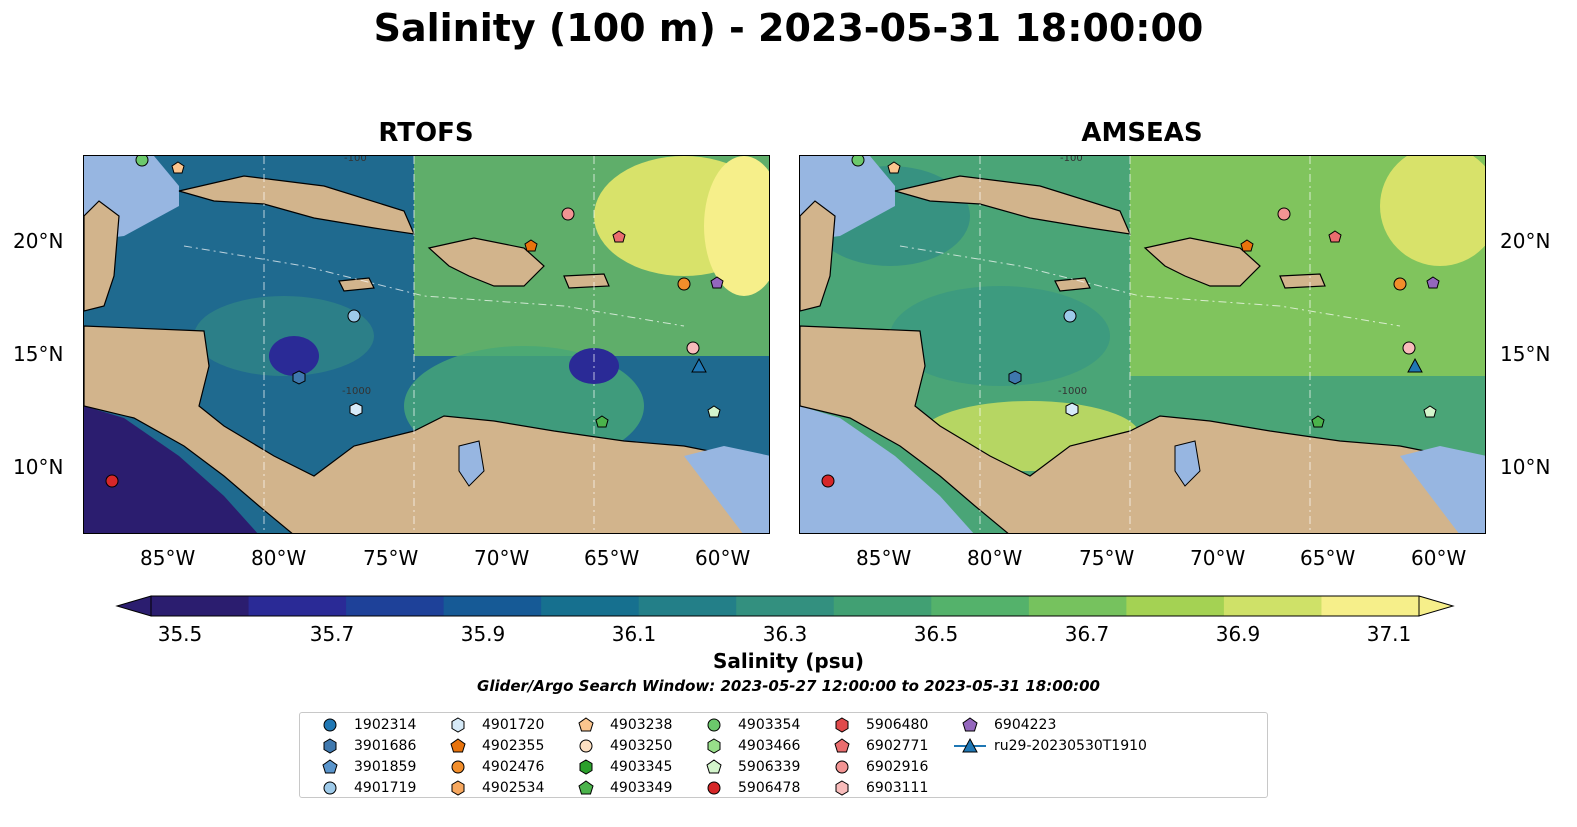 The image size is (1577, 827). Describe the element at coordinates (355, 160) in the screenshot. I see `contour-label: -100` at that location.